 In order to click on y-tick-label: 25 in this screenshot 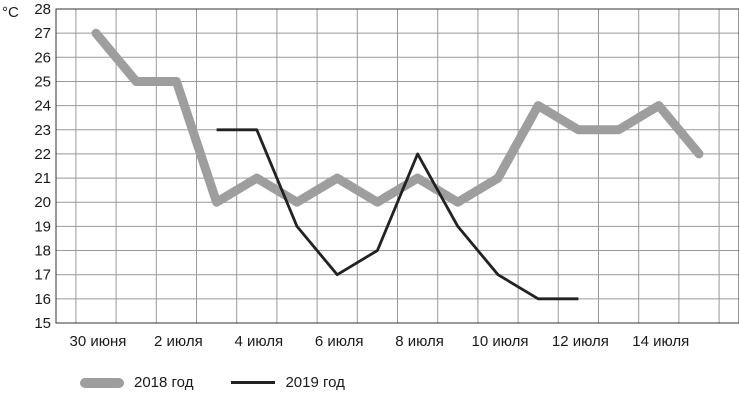, I will do `click(42, 81)`.